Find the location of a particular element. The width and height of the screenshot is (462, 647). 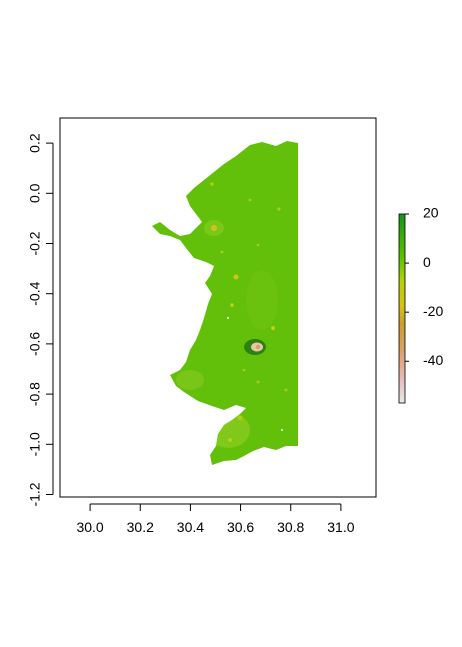

y-tick-label: 0.2 is located at coordinates (35, 143).